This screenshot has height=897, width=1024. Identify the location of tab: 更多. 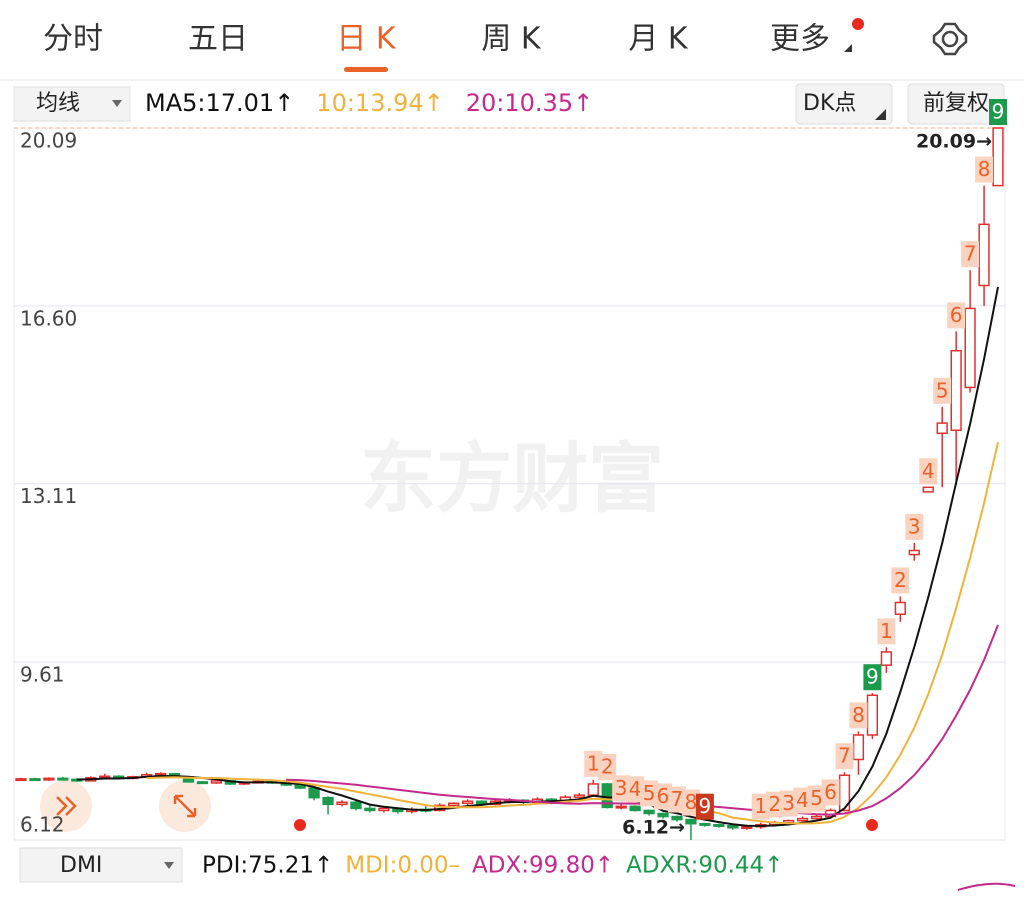
(800, 39).